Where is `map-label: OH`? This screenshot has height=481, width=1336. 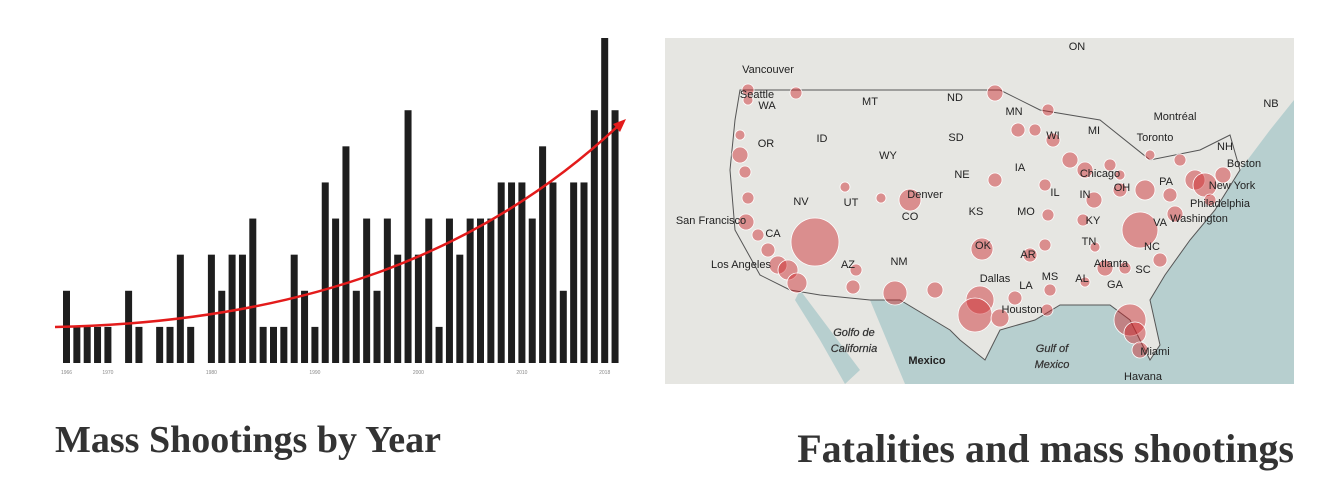 map-label: OH is located at coordinates (1122, 188).